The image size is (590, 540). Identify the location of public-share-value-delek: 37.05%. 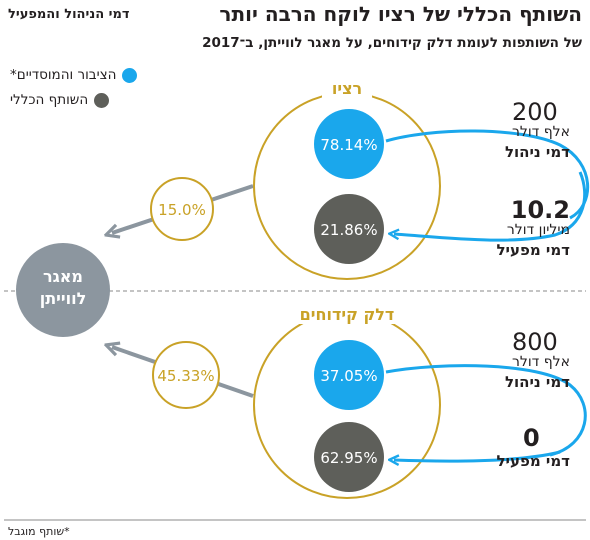
(348, 376).